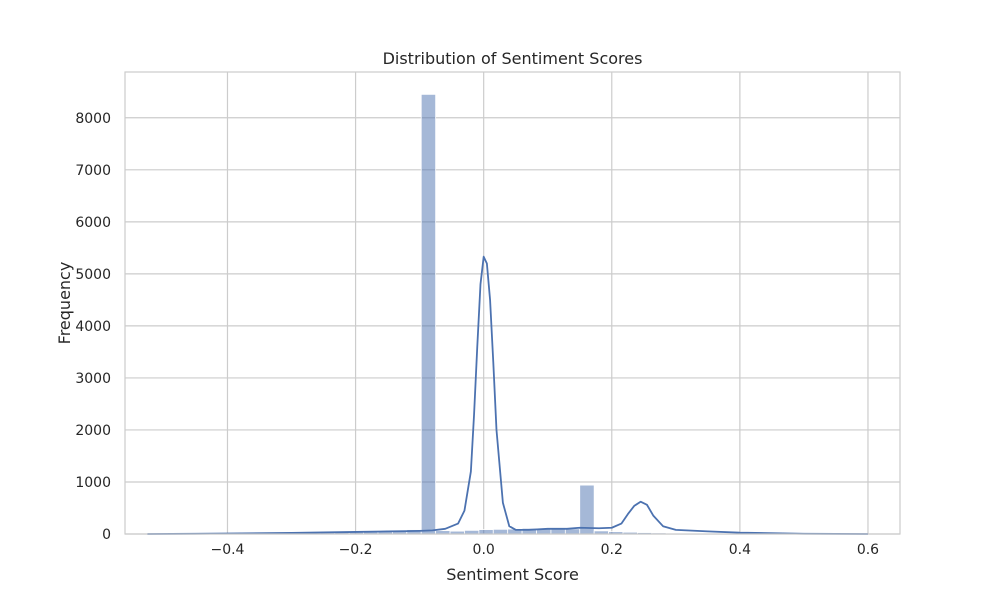  I want to click on y-tick-label: 3000, so click(93, 379).